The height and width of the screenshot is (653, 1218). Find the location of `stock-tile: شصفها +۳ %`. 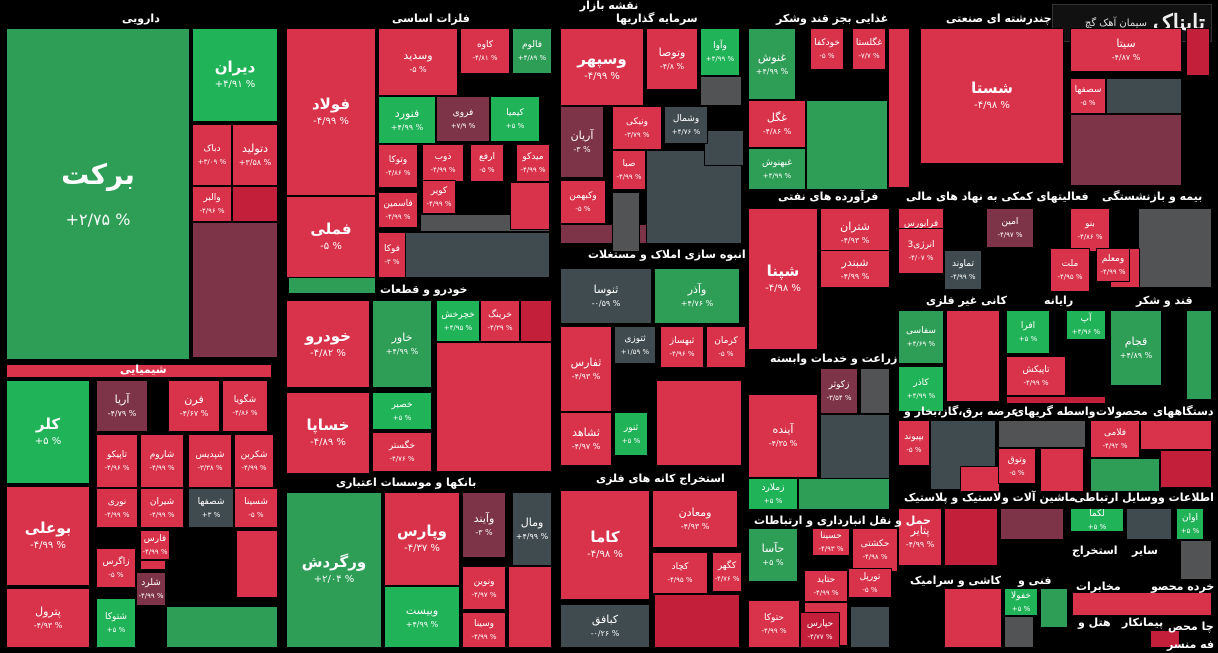

stock-tile: شصفها +۳ % is located at coordinates (211, 508).